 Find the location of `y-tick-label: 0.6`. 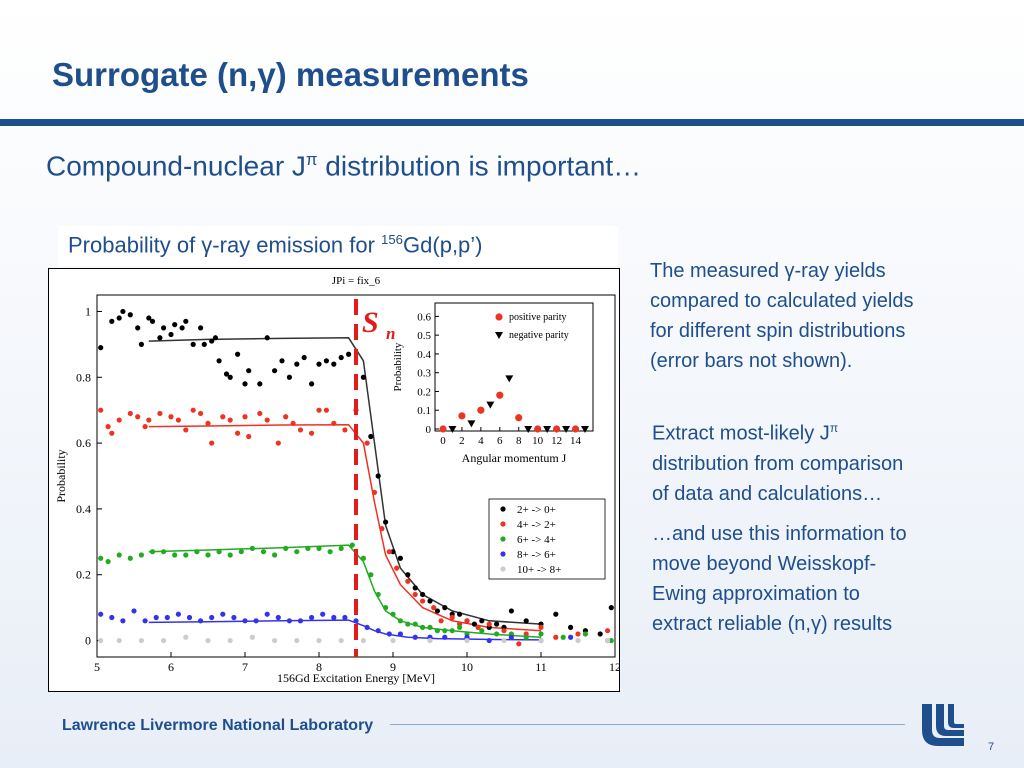

y-tick-label: 0.6 is located at coordinates (83, 443).